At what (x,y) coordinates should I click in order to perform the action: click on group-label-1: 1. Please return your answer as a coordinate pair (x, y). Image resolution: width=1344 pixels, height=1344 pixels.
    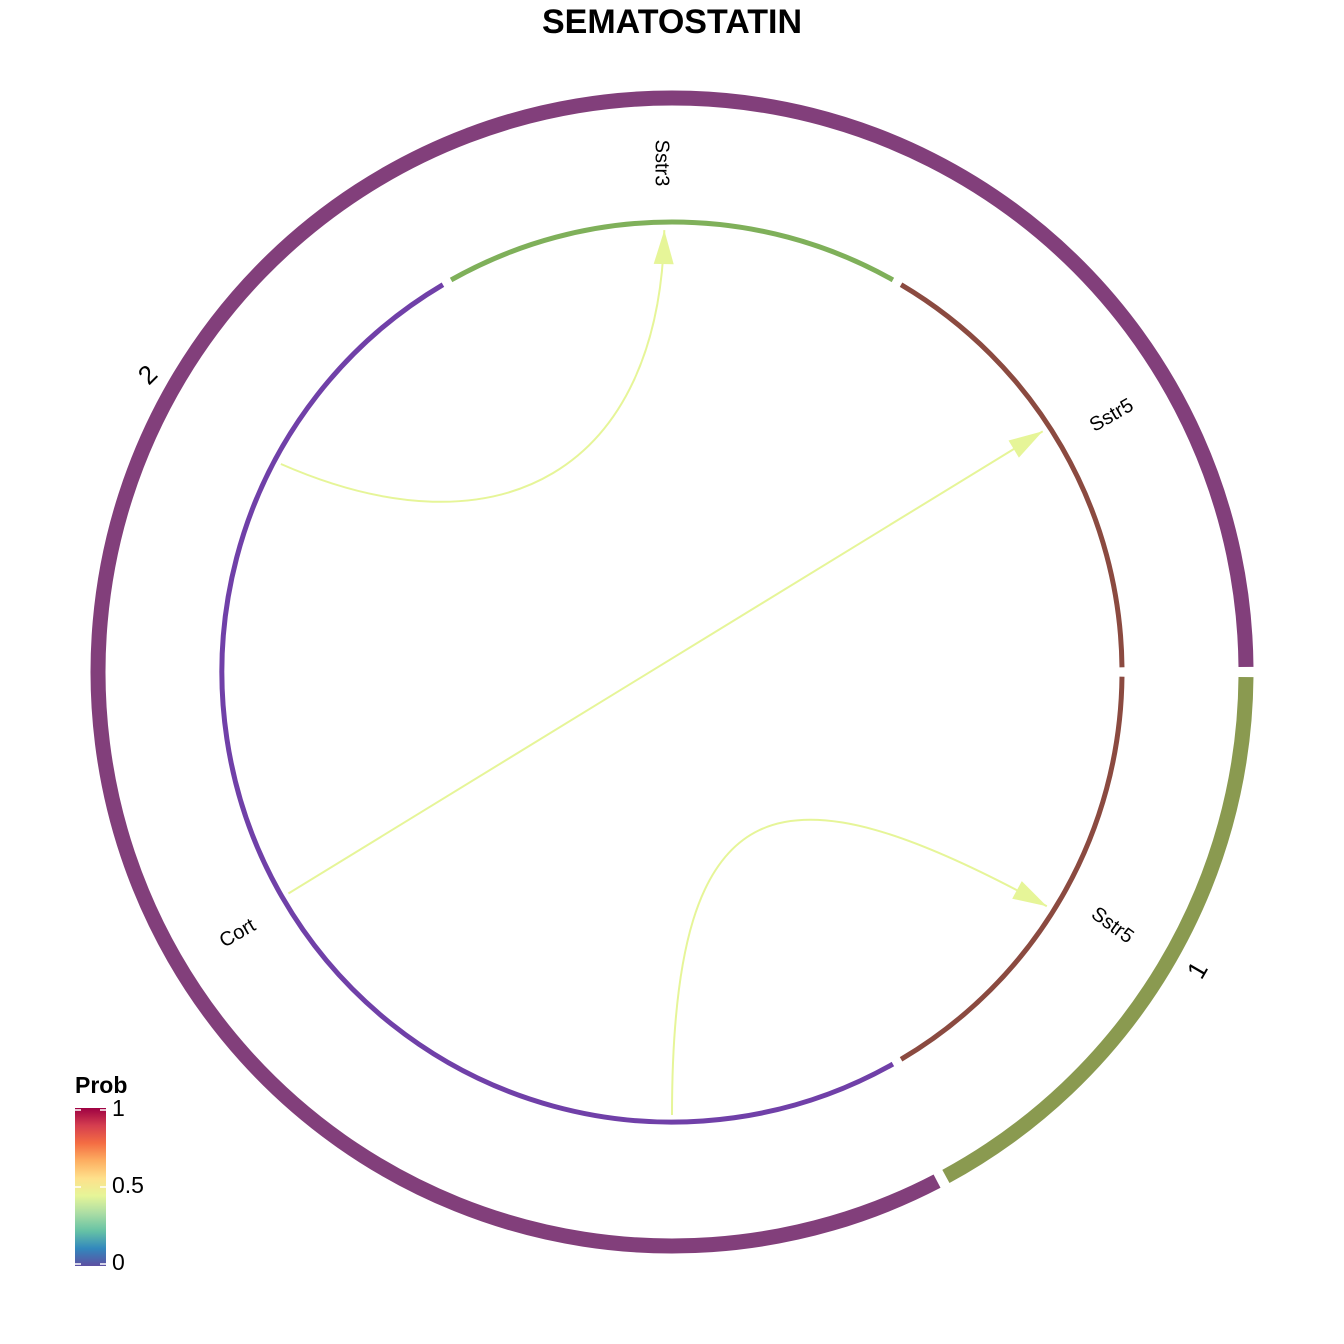
    Looking at the image, I should click on (1197, 970).